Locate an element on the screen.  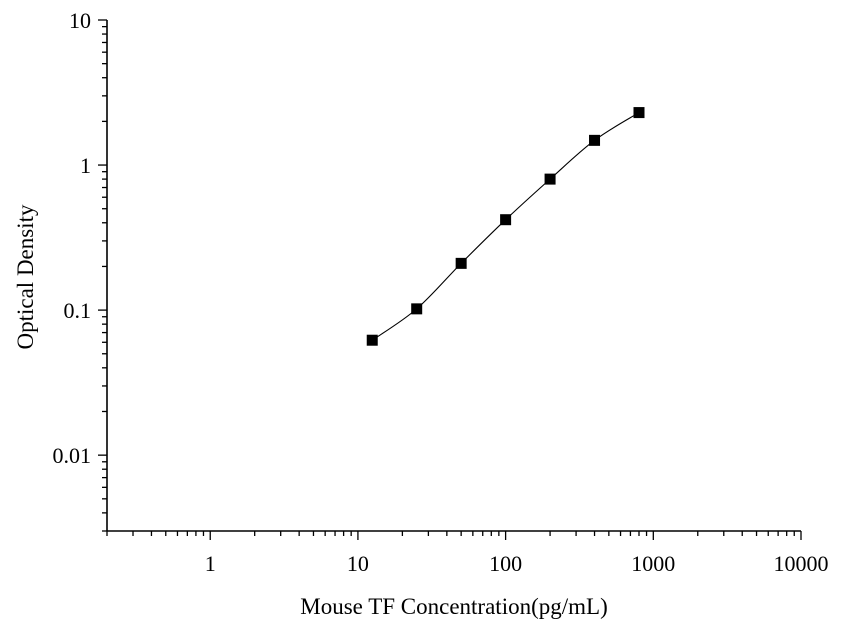
y-tick-label: 10 is located at coordinates (80, 20).